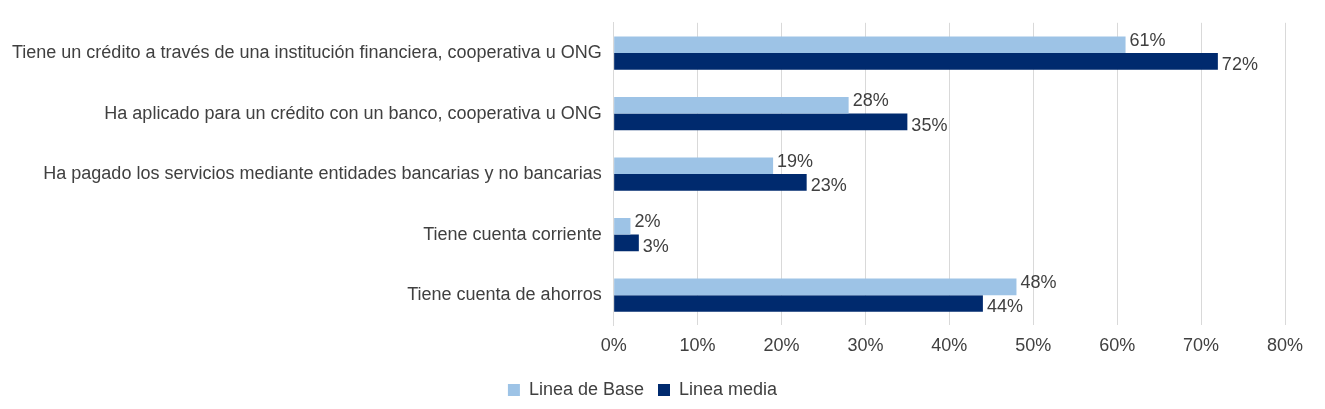 Image resolution: width=1325 pixels, height=409 pixels. Describe the element at coordinates (647, 221) in the screenshot. I see `data-label: 2%` at that location.